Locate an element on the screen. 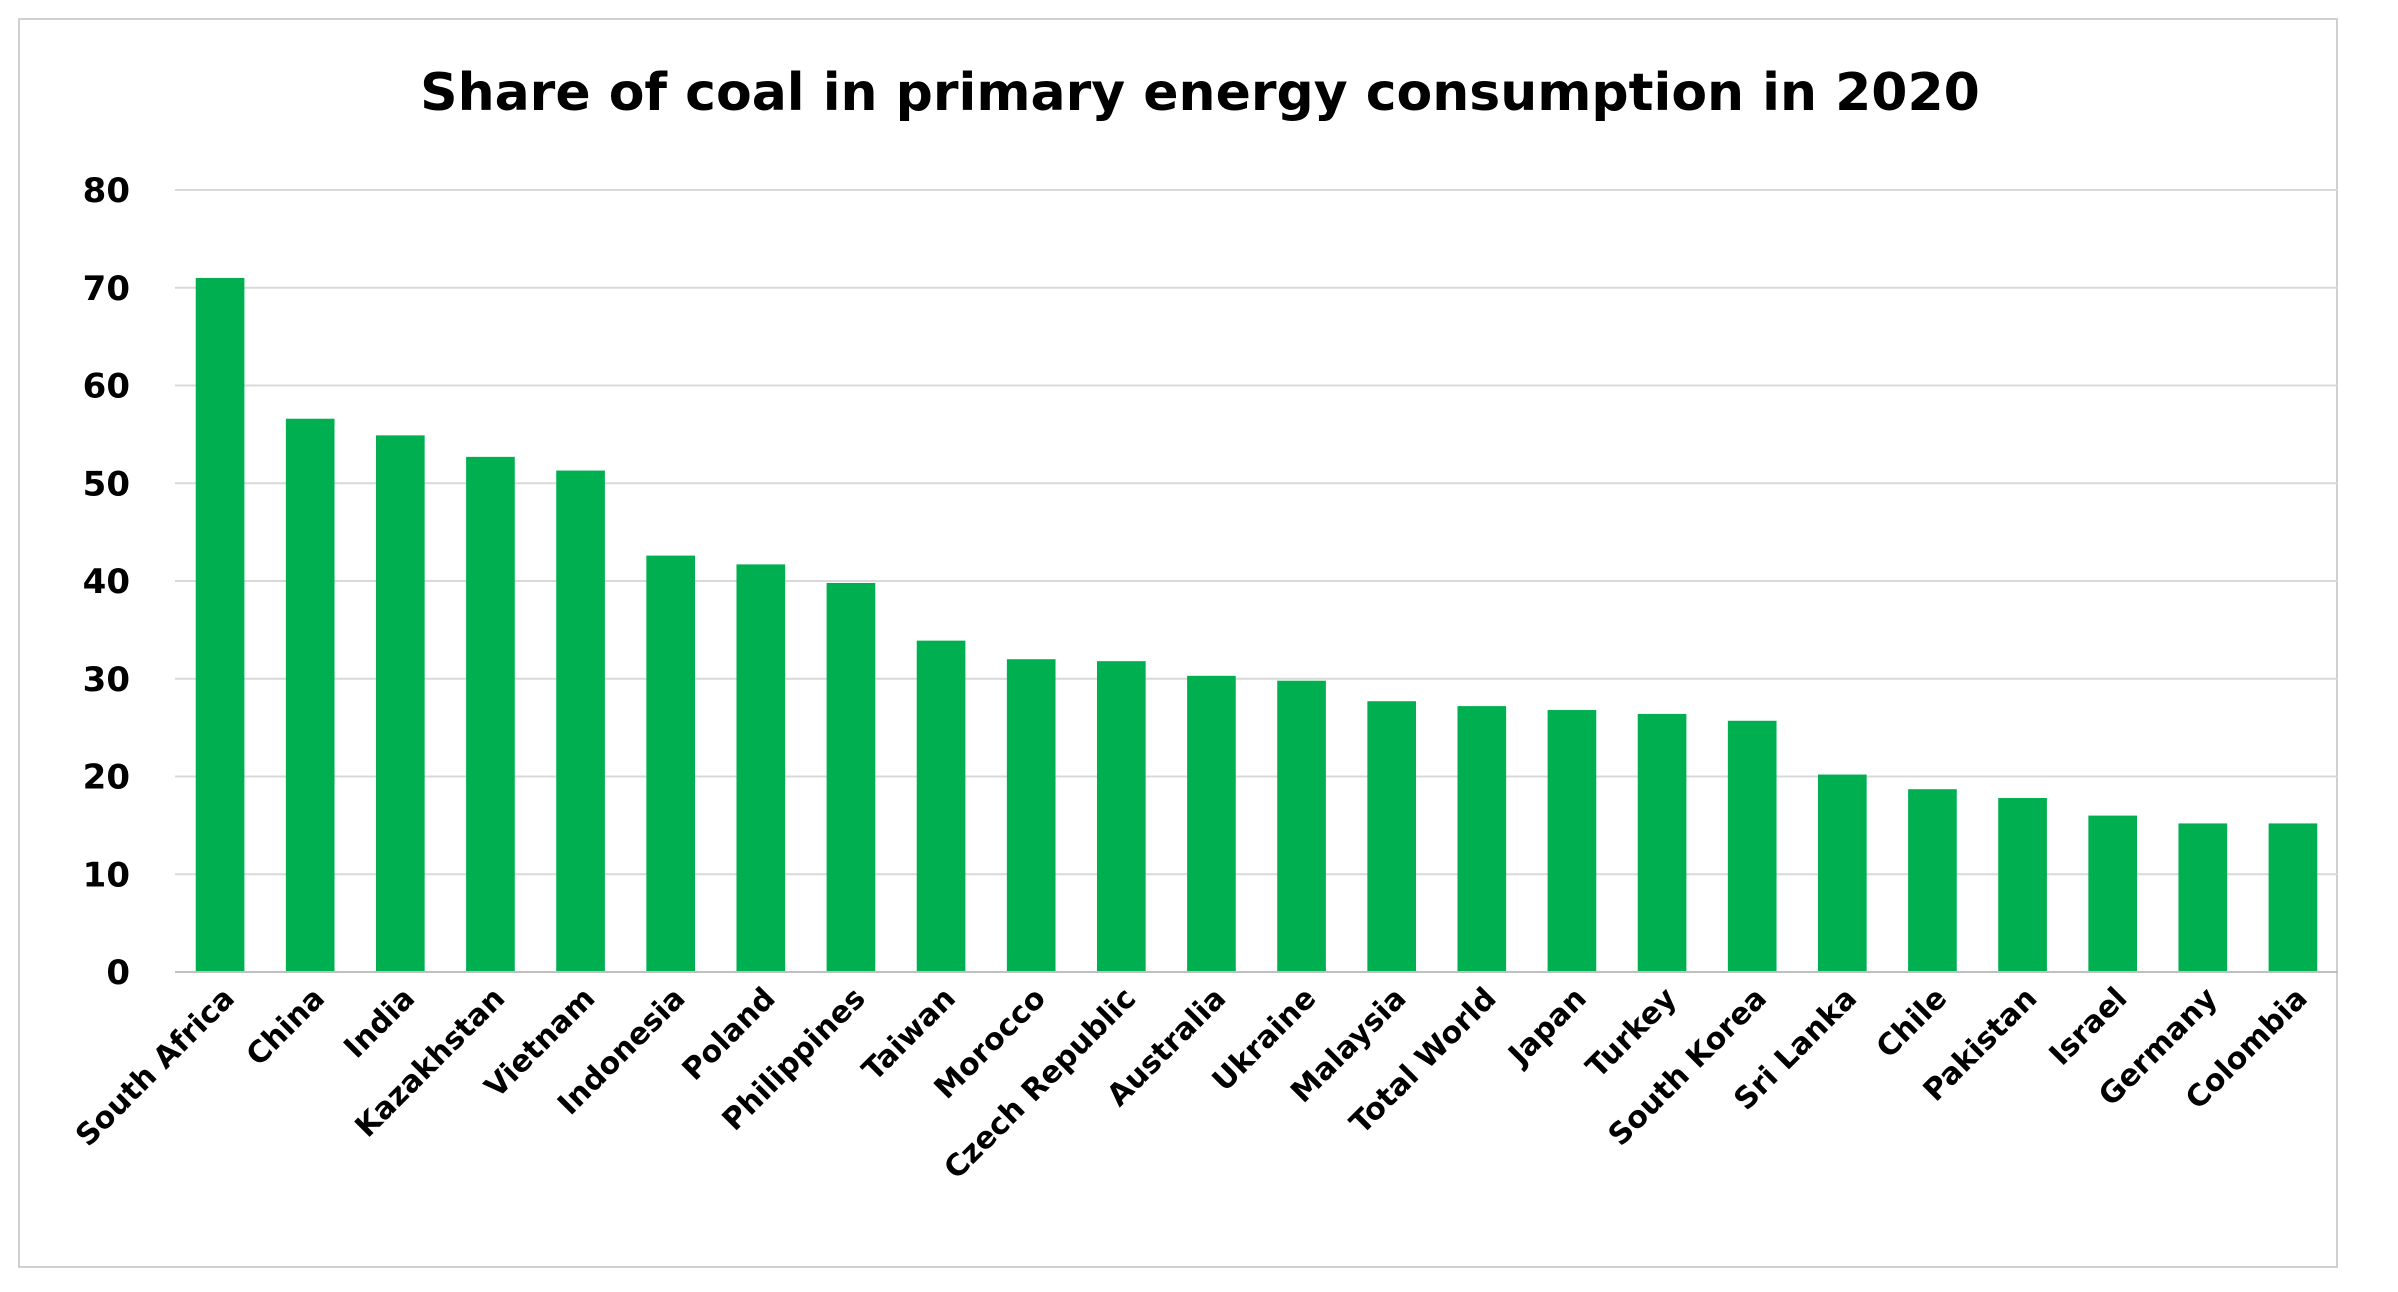 Image resolution: width=2398 pixels, height=1292 pixels. bar-israel is located at coordinates (2113, 893).